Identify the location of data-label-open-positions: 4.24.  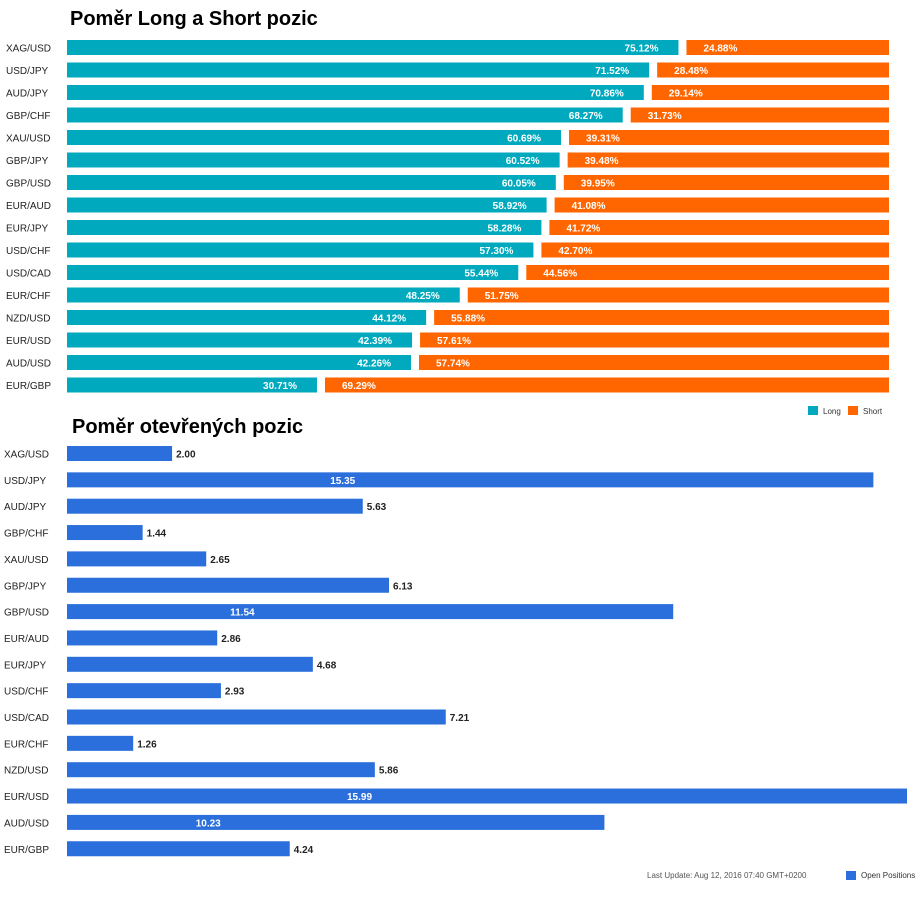
(304, 850).